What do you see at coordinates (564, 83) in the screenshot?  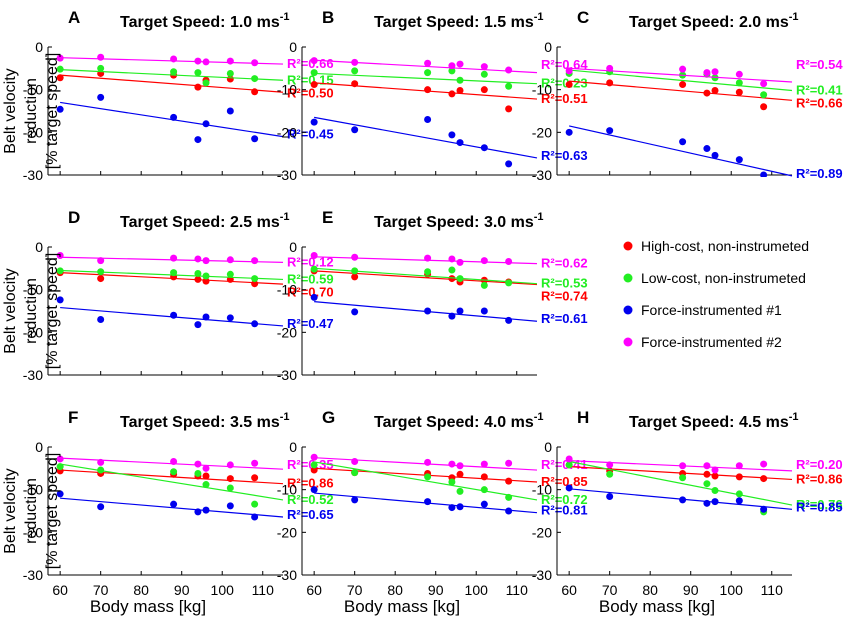 I see `r2-label-low_cost: R²=0.23` at bounding box center [564, 83].